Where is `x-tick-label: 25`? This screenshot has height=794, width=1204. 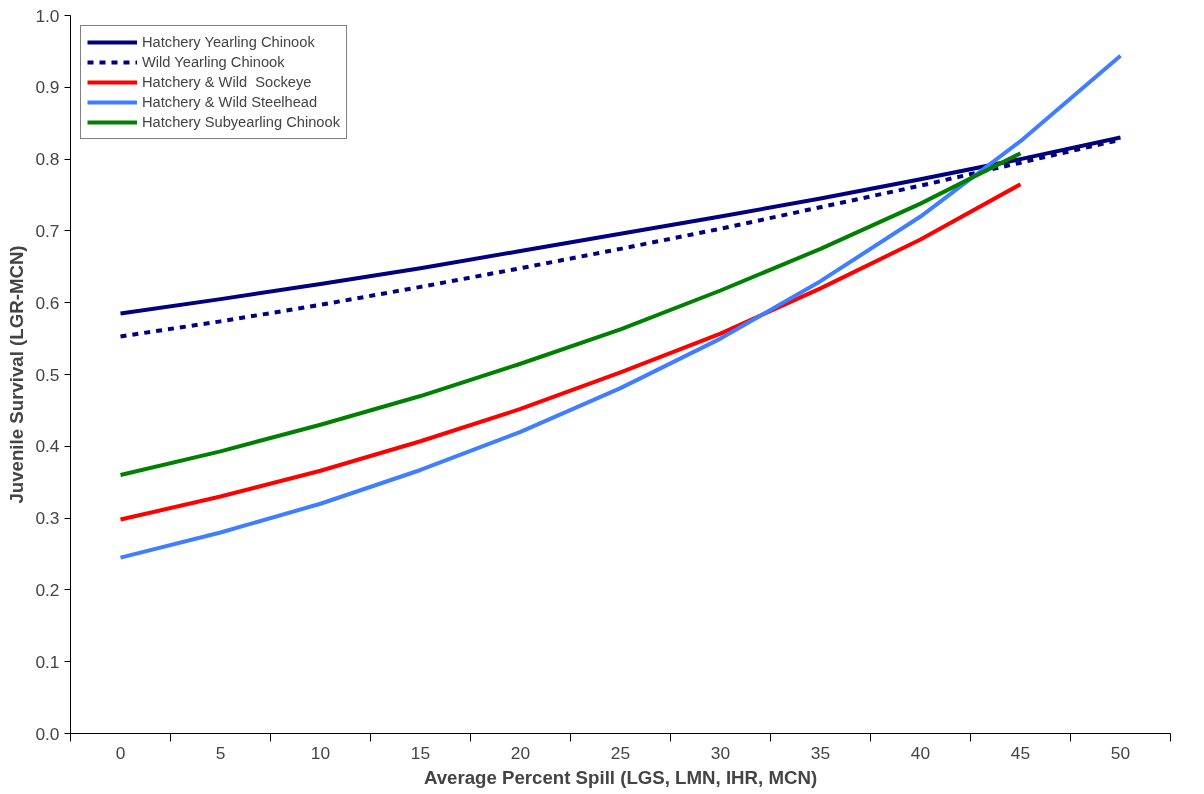
x-tick-label: 25 is located at coordinates (620, 752).